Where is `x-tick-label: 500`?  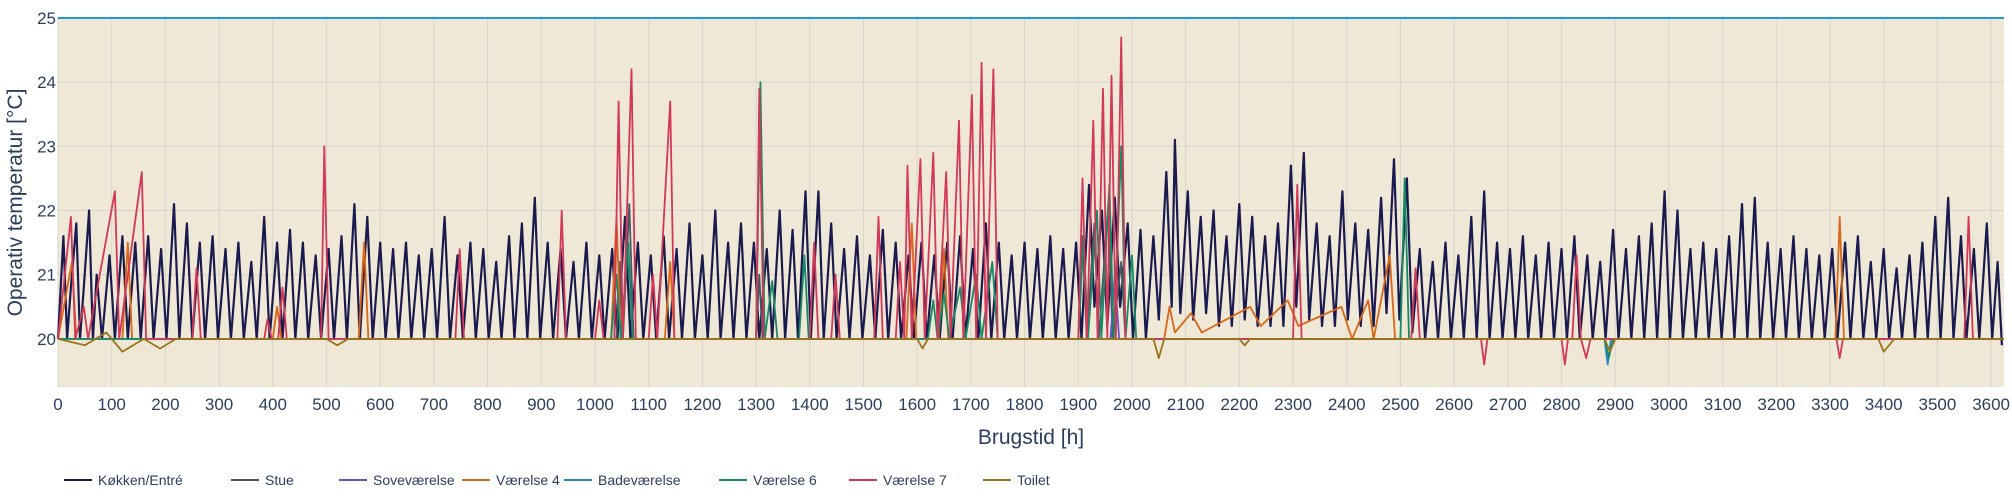
x-tick-label: 500 is located at coordinates (326, 404).